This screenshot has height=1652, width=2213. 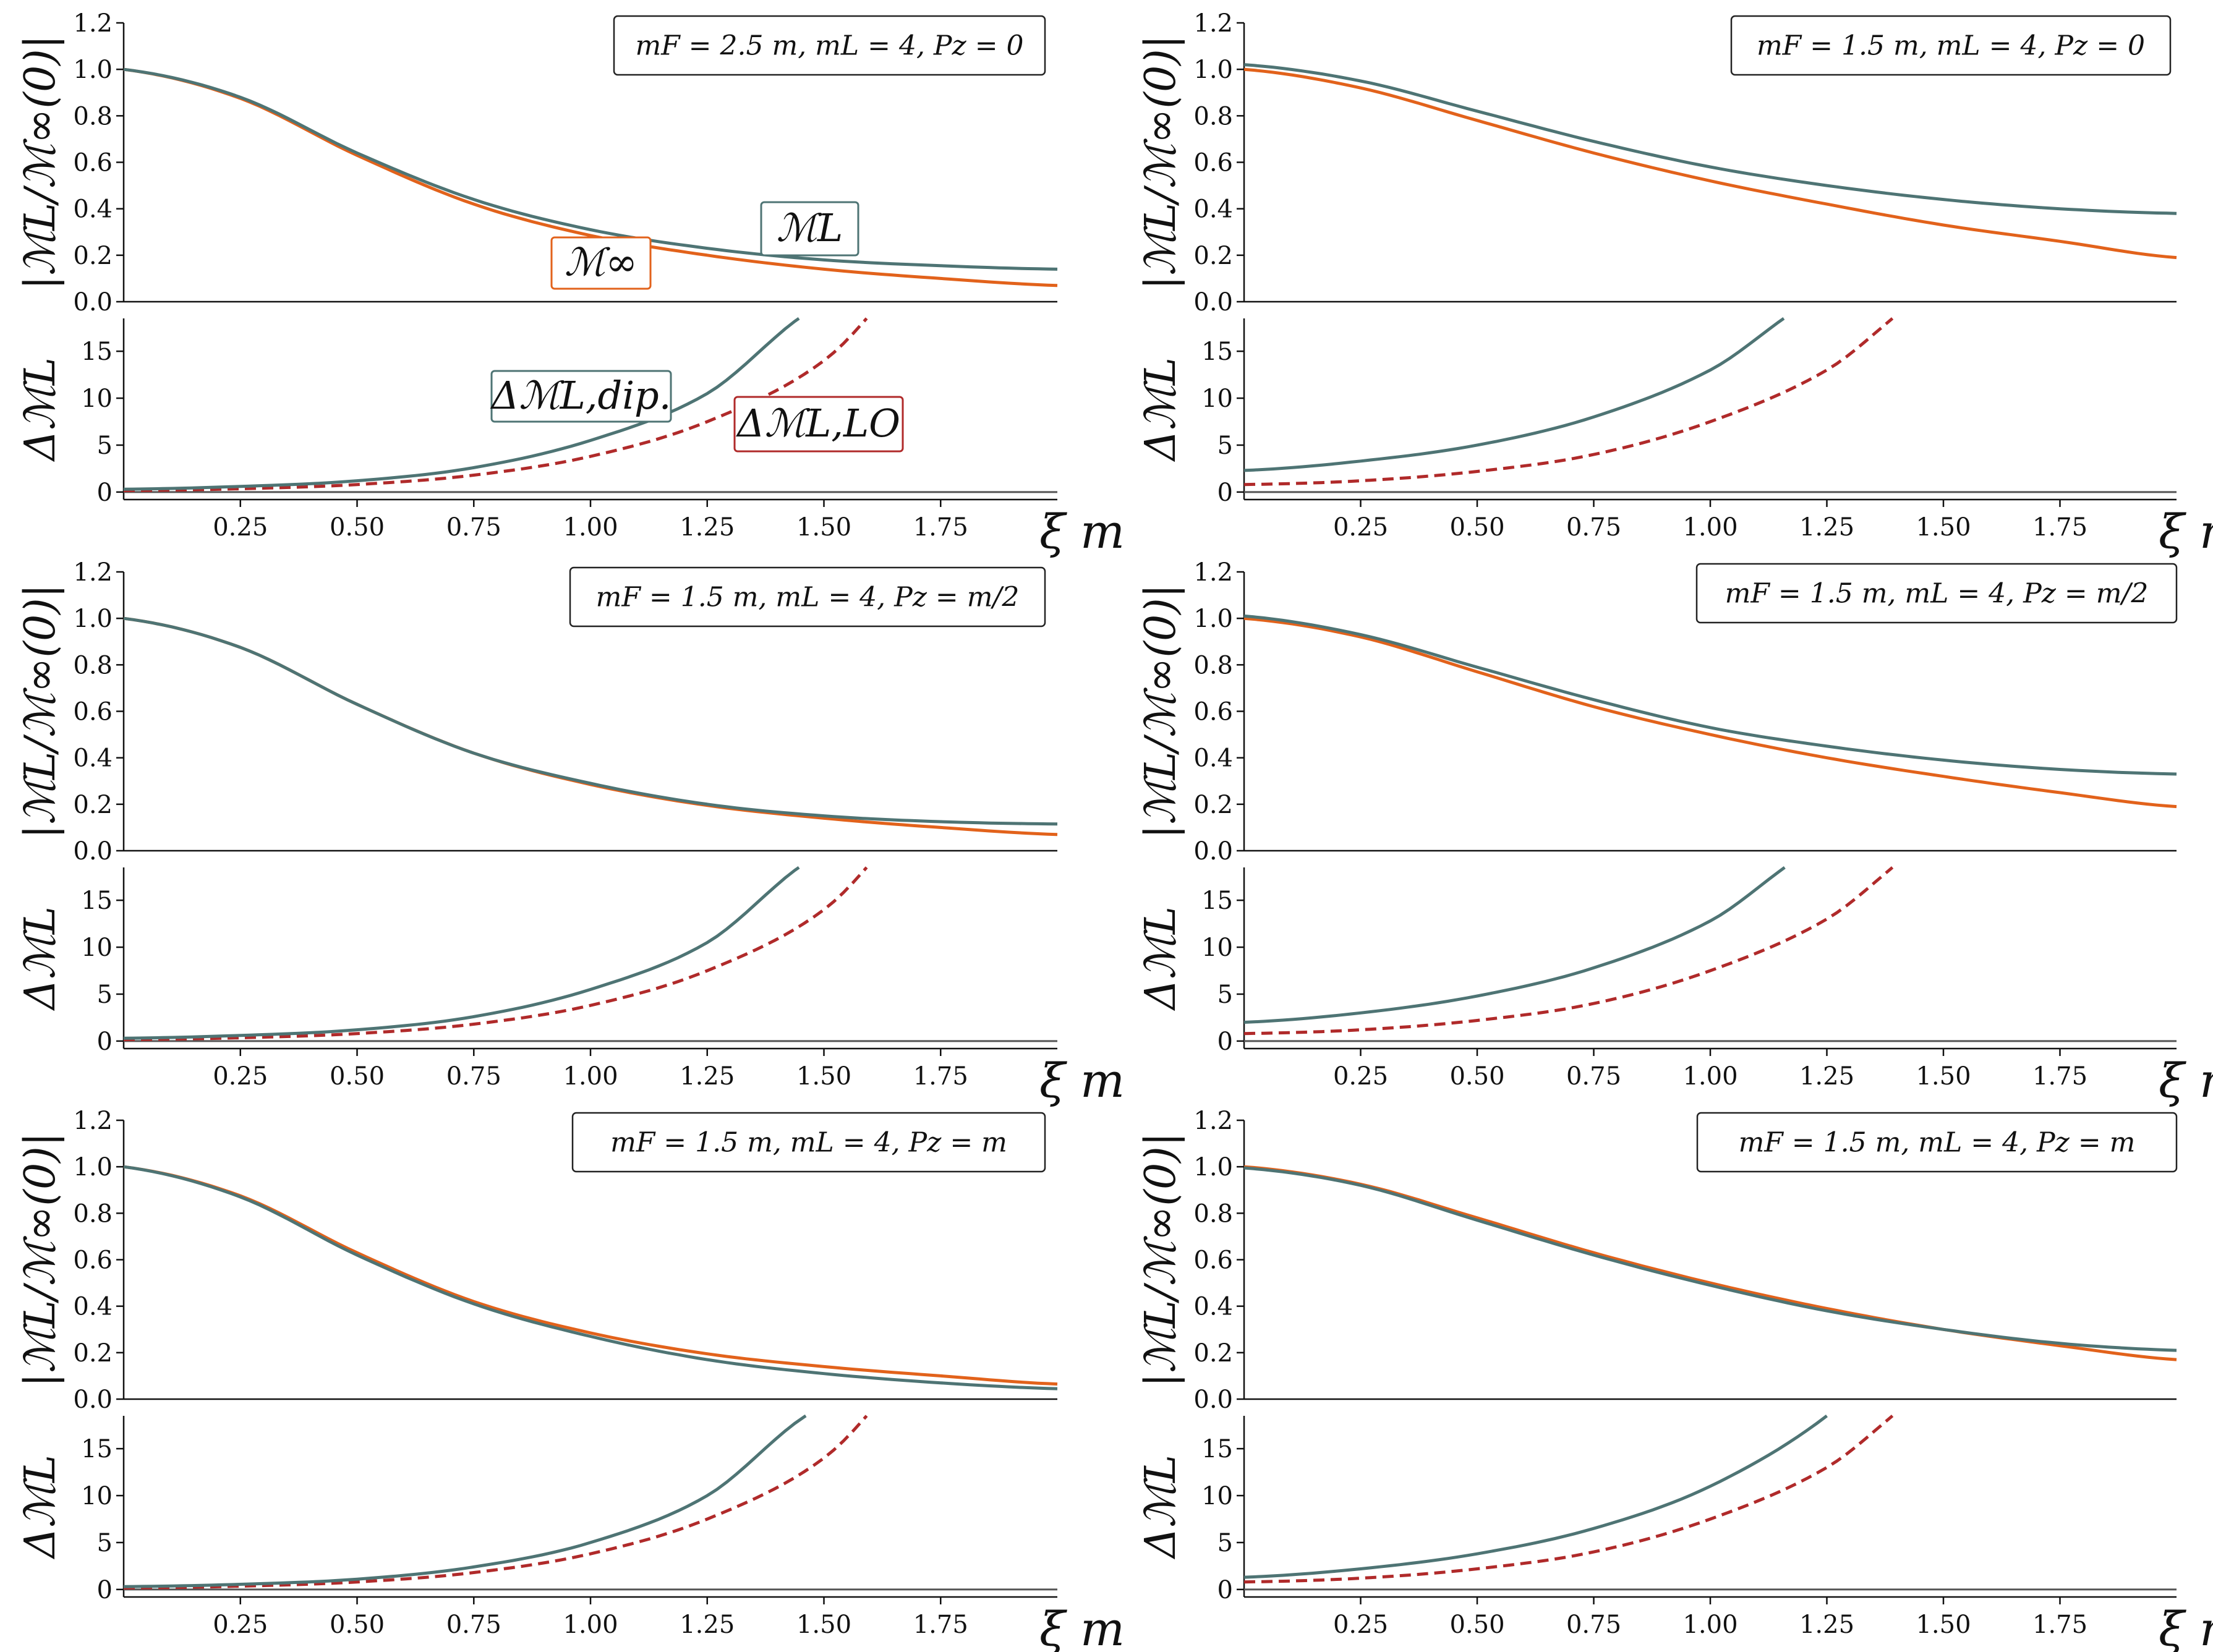 I want to click on parameter-box-text: mF = 1.5 m, mL = 4, Pz = m/2, so click(x=808, y=597).